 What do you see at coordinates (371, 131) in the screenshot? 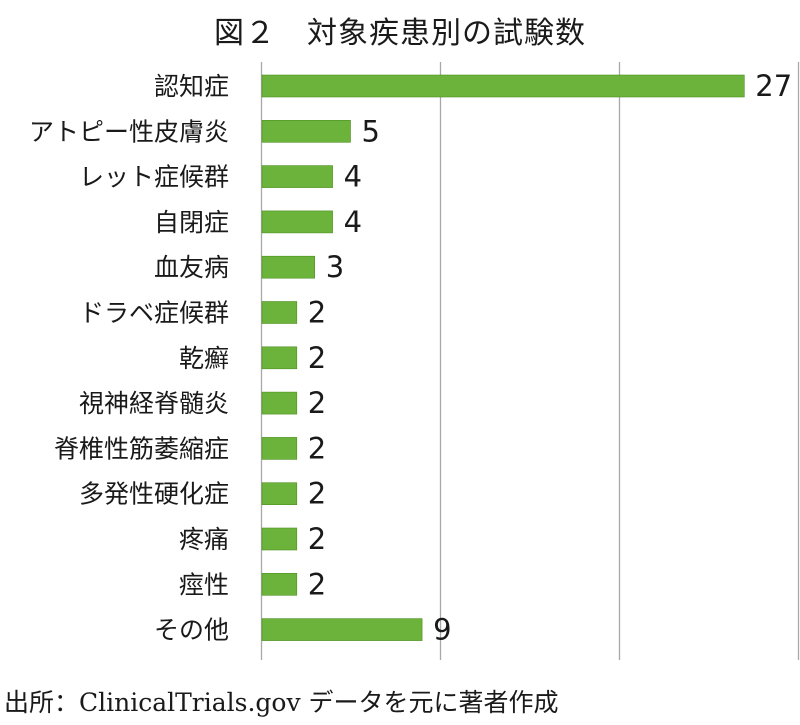
I see `data-label: 5` at bounding box center [371, 131].